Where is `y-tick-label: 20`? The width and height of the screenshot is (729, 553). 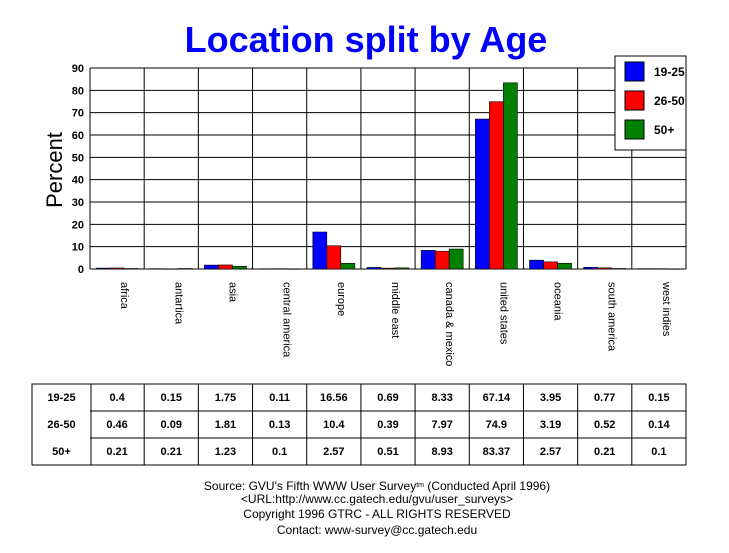 y-tick-label: 20 is located at coordinates (78, 225).